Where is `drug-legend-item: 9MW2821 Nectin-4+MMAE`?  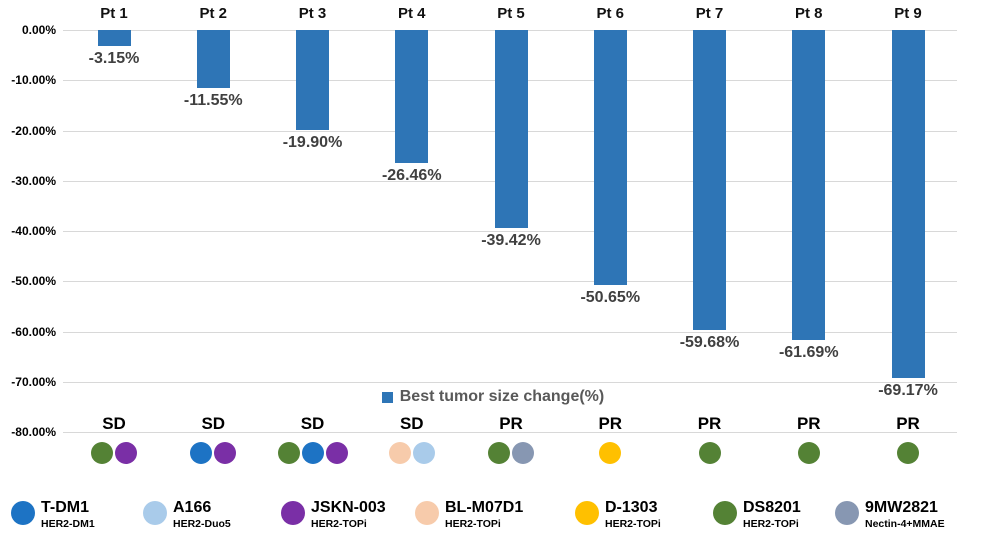 drug-legend-item: 9MW2821 Nectin-4+MMAE is located at coordinates (890, 515).